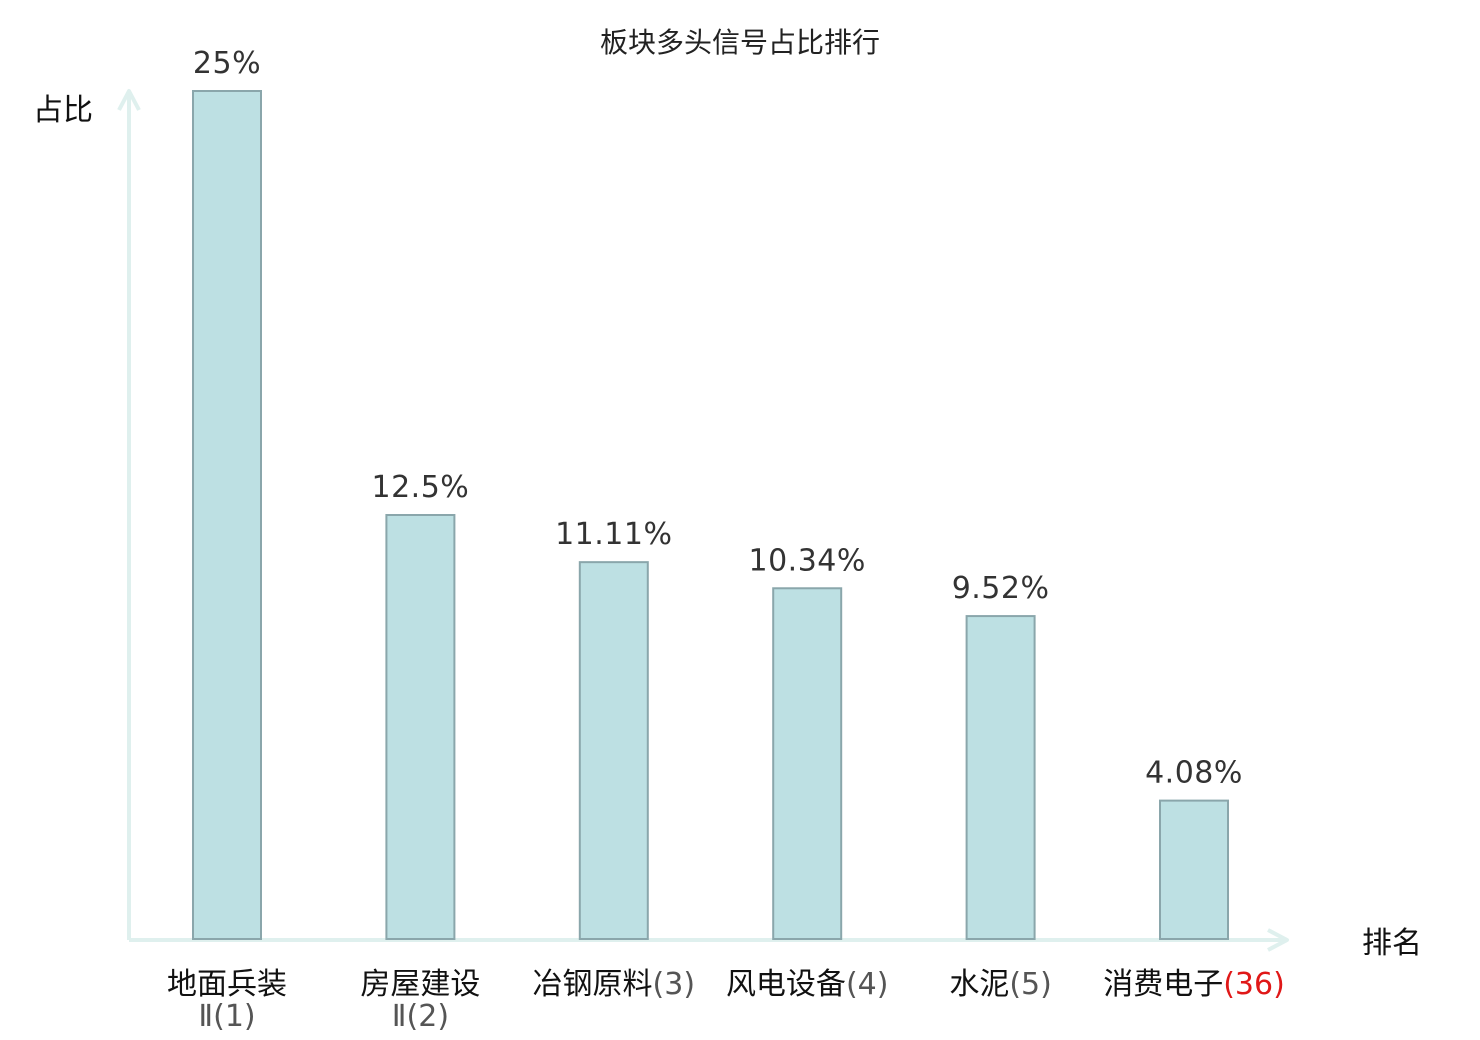 This screenshot has width=1480, height=1040. Describe the element at coordinates (226, 1016) in the screenshot. I see `x-tick-label-rank: Ⅱ(1)` at that location.